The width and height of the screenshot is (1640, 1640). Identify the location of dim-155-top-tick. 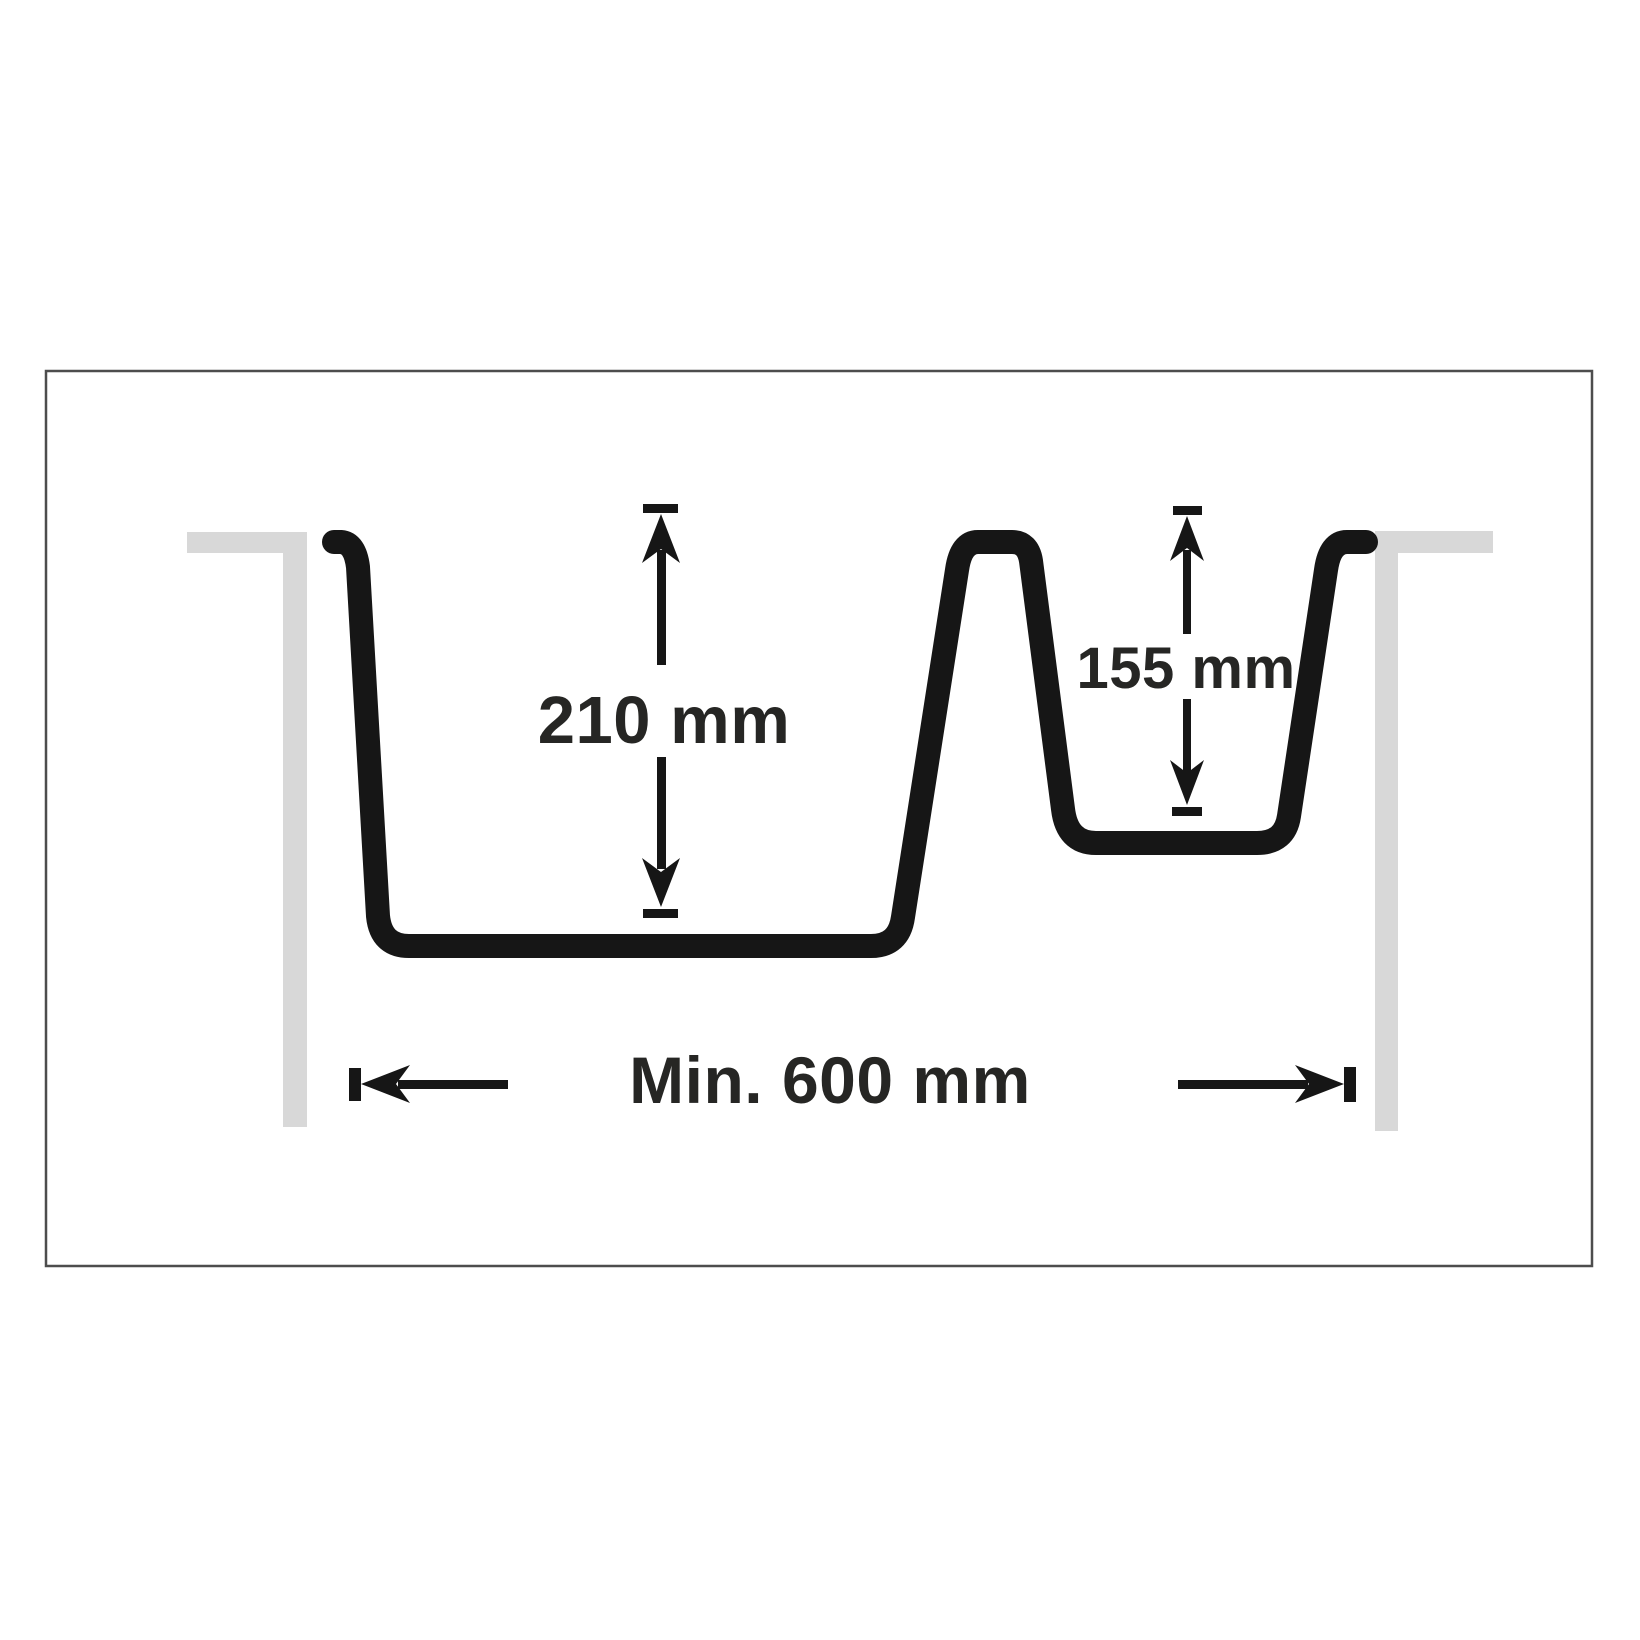
(1187, 510).